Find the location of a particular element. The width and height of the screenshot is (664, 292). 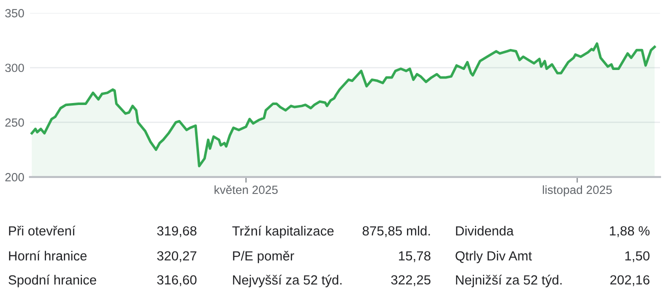

text: 1,88 % is located at coordinates (630, 232).